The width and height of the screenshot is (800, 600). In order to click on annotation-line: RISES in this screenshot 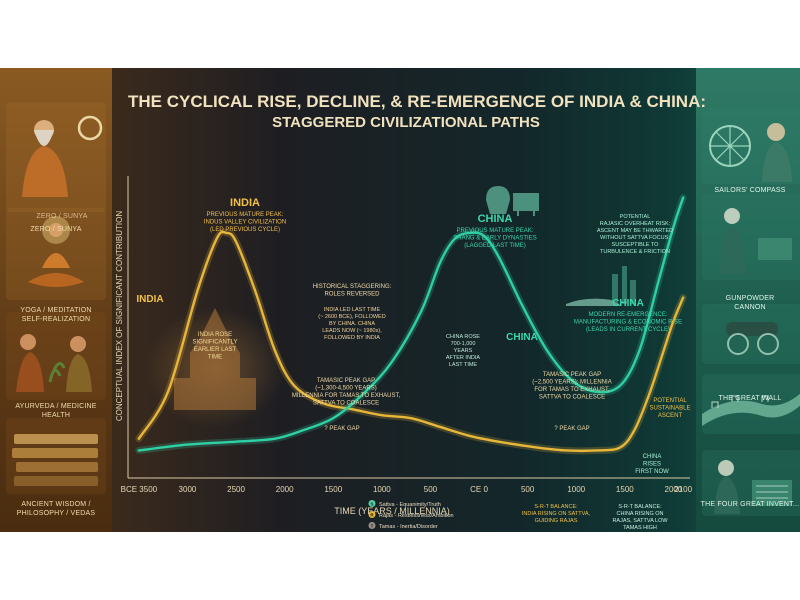, I will do `click(652, 465)`.